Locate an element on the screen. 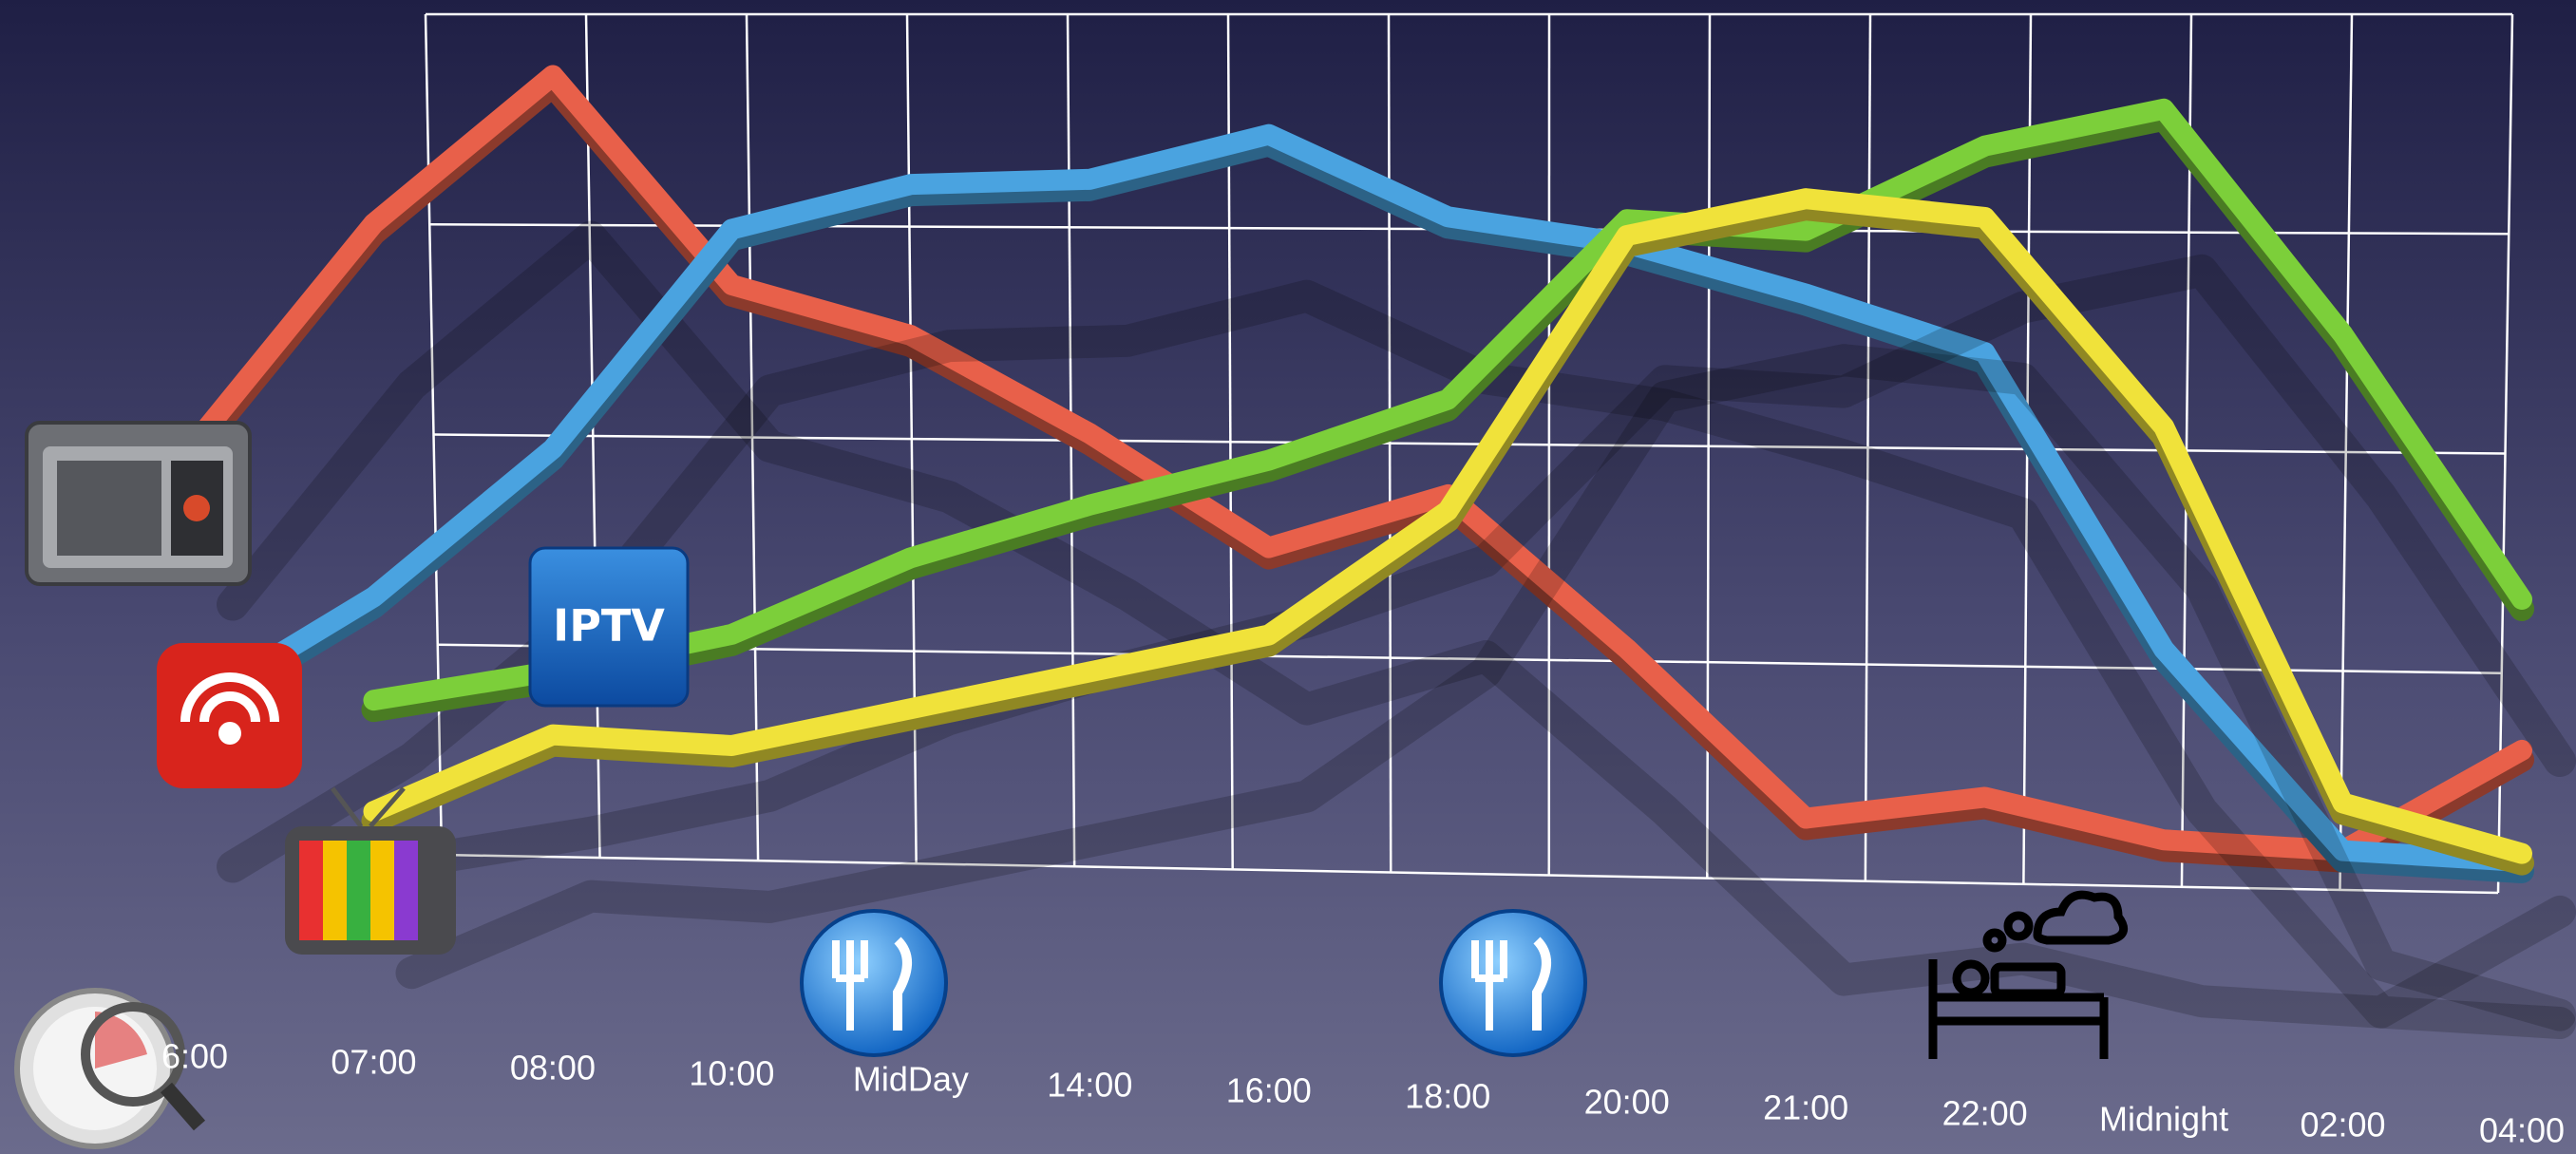  x-tick-label: 20:00 is located at coordinates (1627, 1102).